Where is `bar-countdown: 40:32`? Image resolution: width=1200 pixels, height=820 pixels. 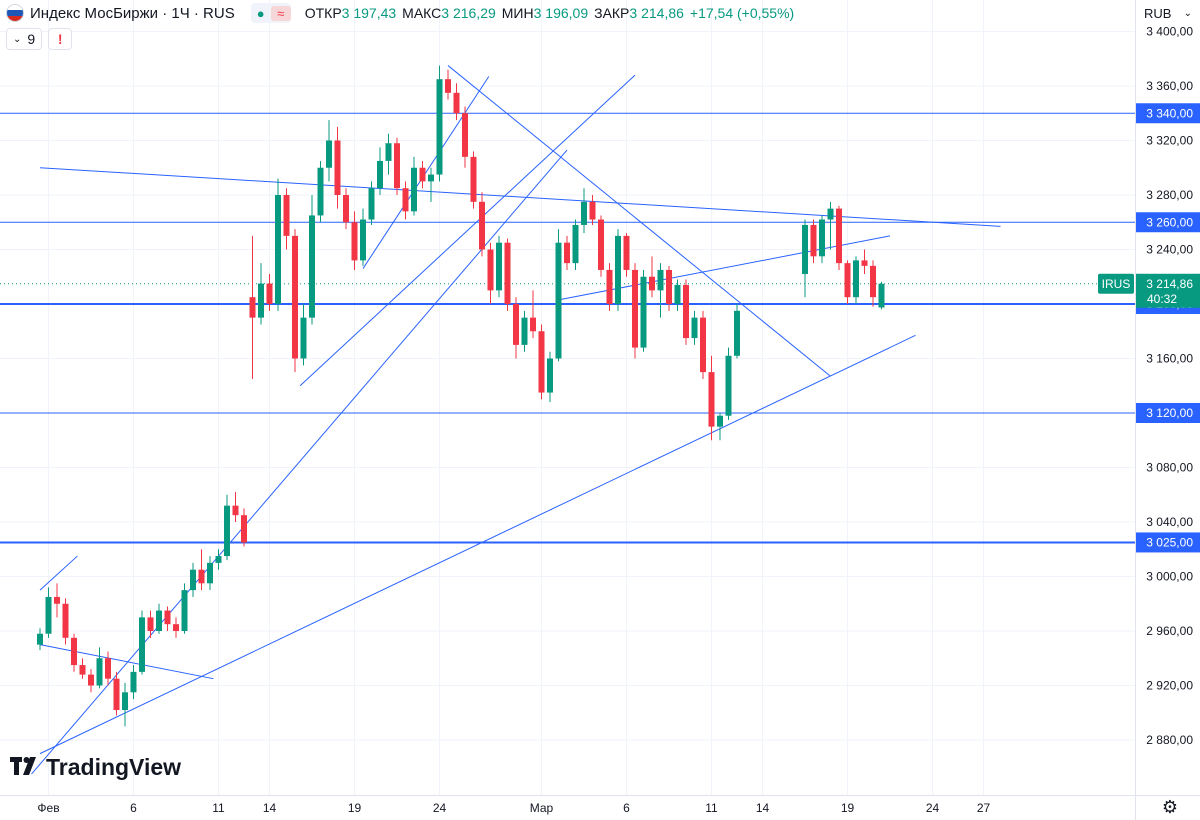
bar-countdown: 40:32 is located at coordinates (1162, 299).